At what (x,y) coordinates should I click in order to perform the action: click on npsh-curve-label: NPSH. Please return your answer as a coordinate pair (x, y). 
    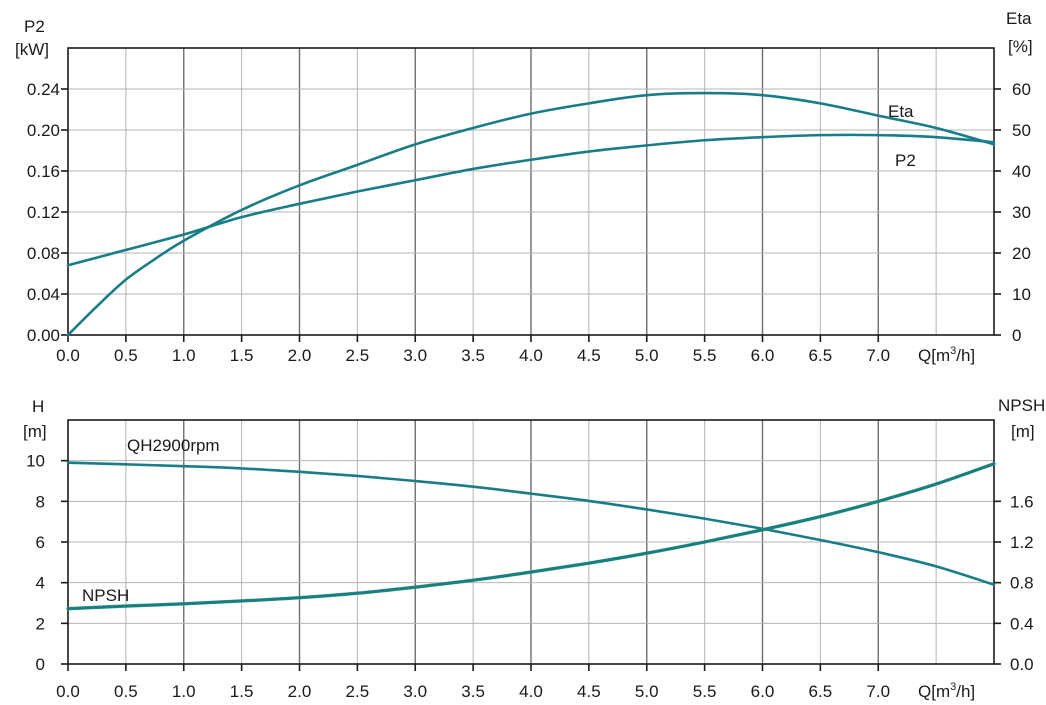
    Looking at the image, I should click on (105, 595).